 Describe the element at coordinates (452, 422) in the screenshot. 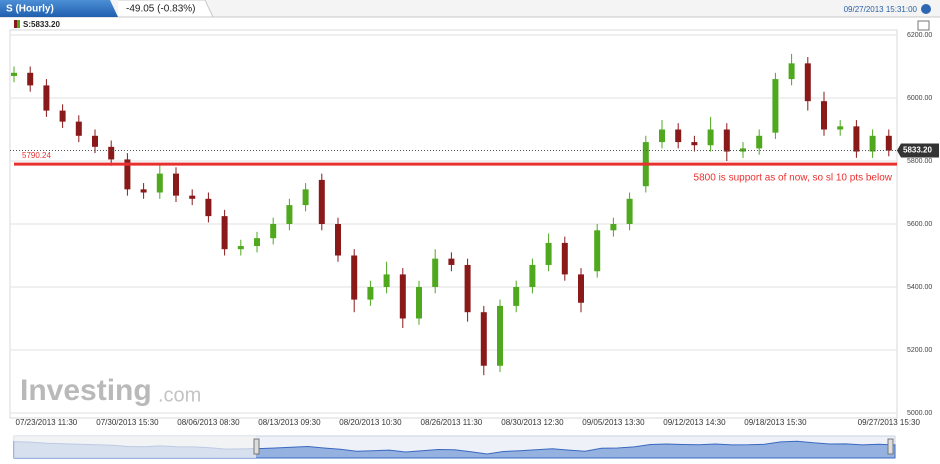

I see `x-tick-label: 08/26/2013 11:30` at that location.